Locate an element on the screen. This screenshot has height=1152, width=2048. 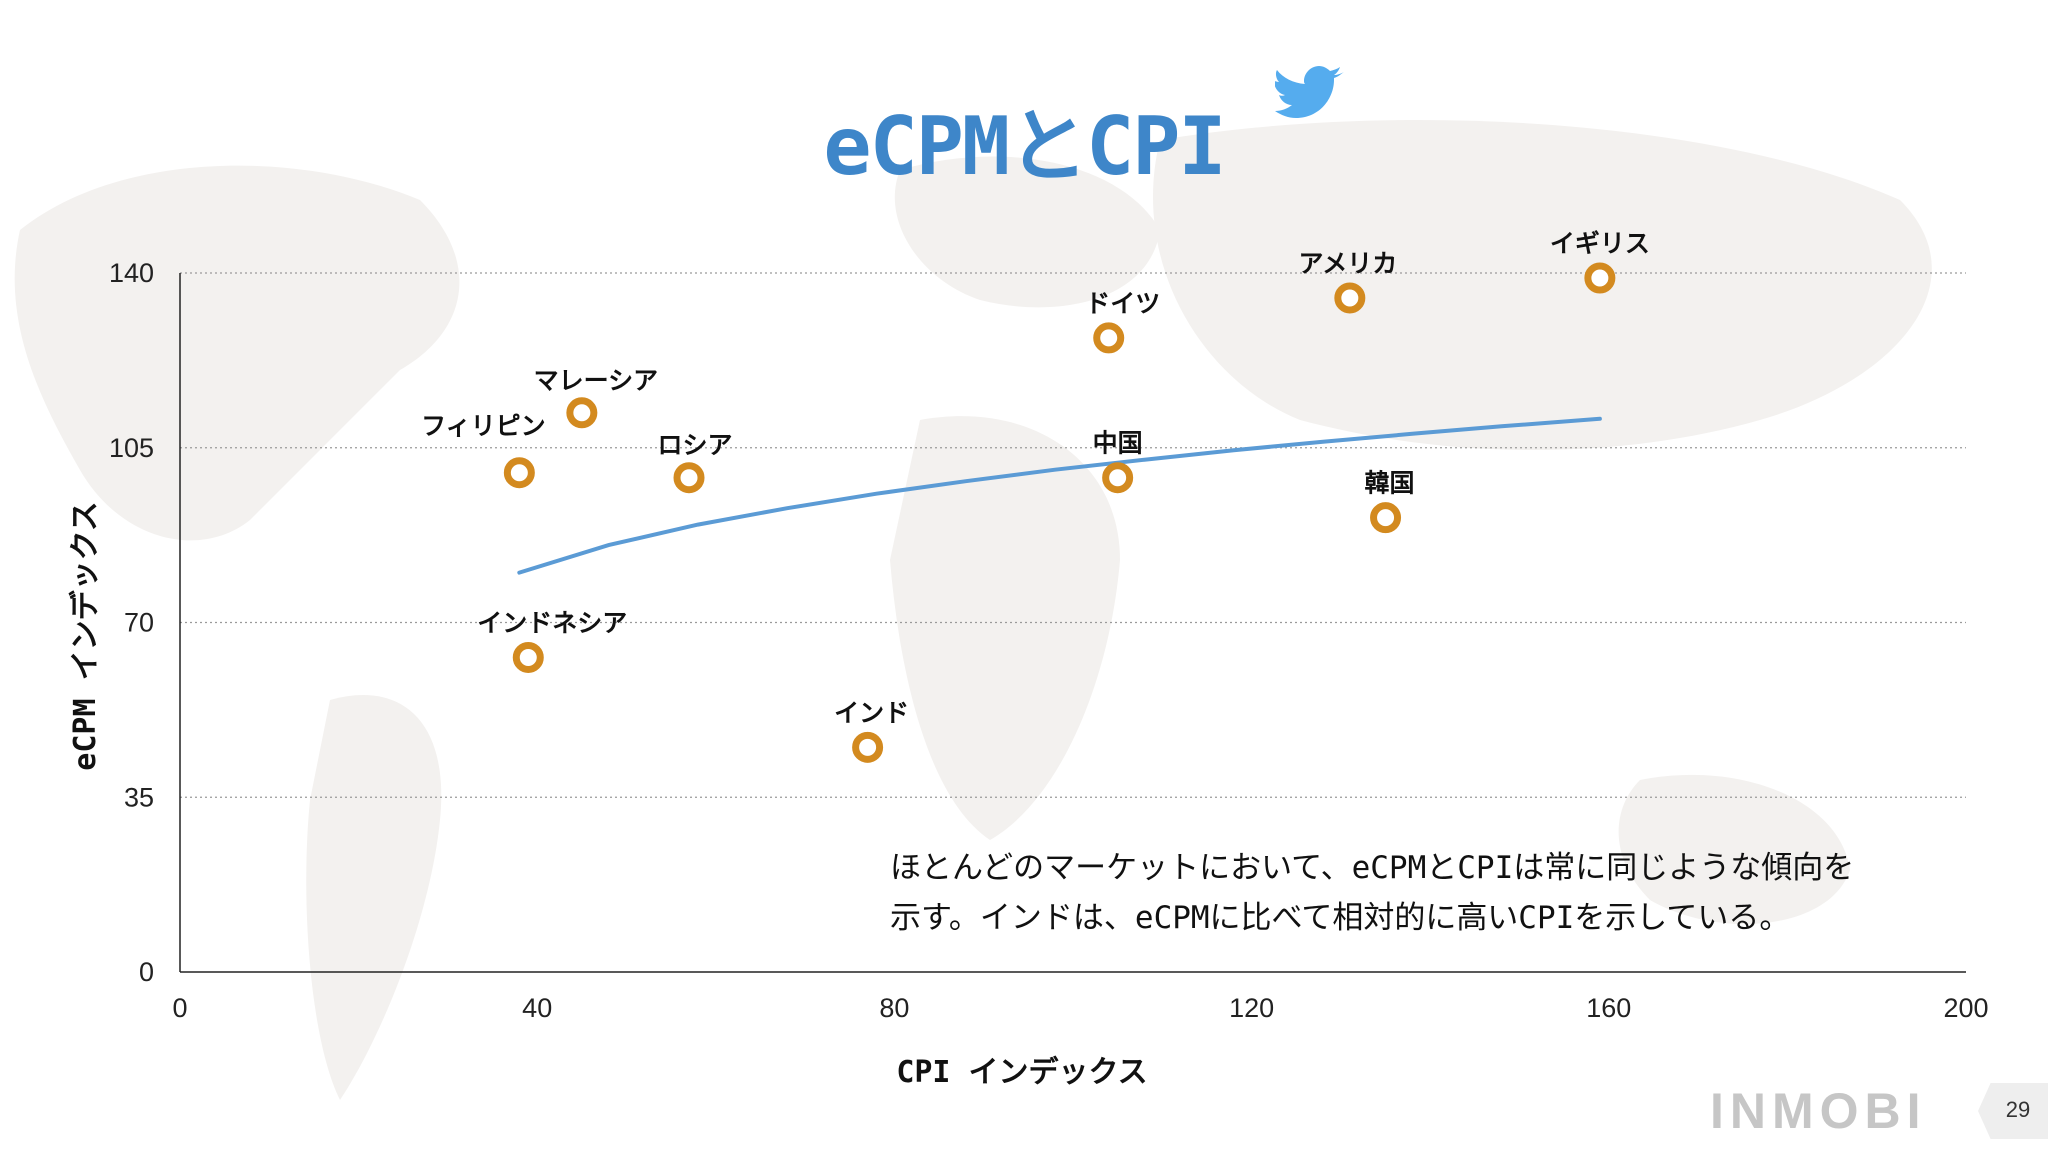
annotation-line-2: 示す。インドは、eCPMに比べて相対的に高いCPIを示している。 is located at coordinates (1340, 918).